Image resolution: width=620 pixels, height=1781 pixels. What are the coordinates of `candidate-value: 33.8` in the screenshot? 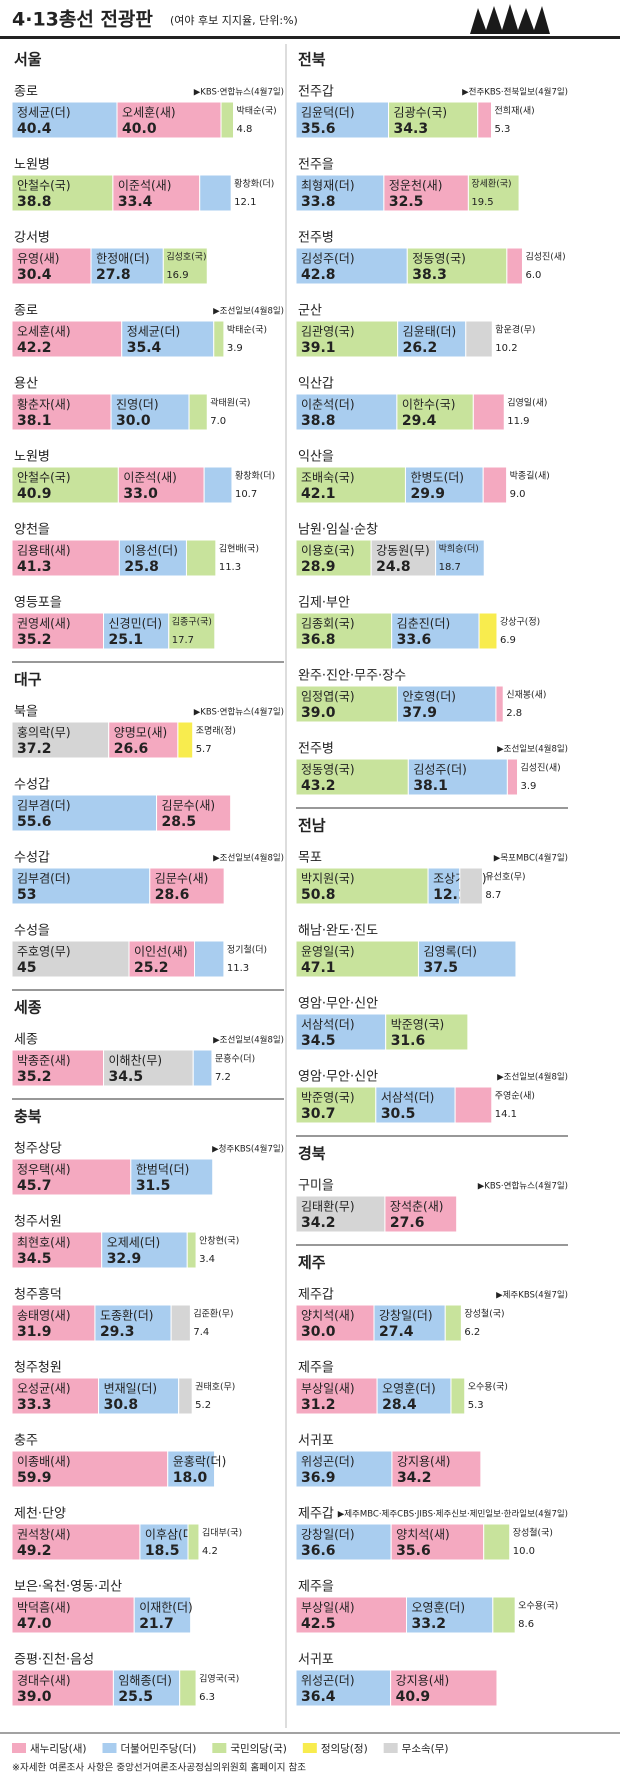 It's located at (318, 202).